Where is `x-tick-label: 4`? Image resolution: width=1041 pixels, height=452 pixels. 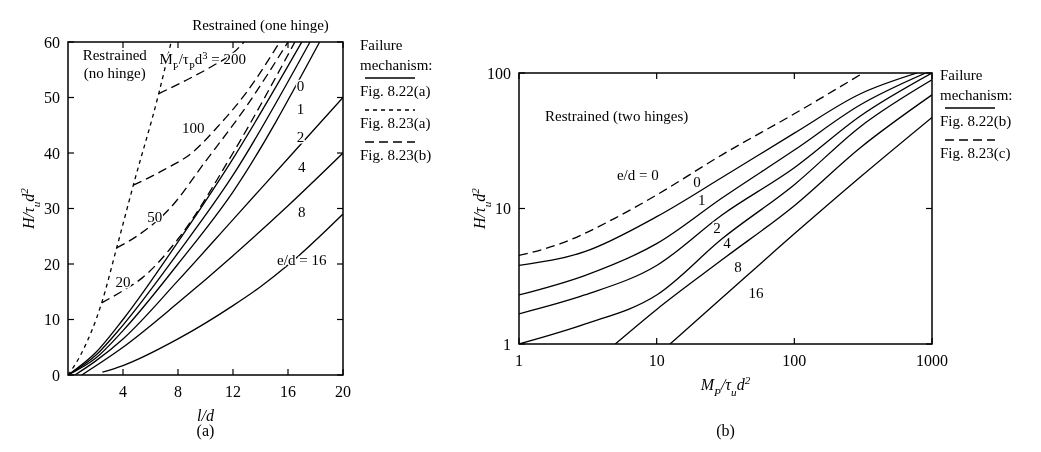
x-tick-label: 4 is located at coordinates (123, 391).